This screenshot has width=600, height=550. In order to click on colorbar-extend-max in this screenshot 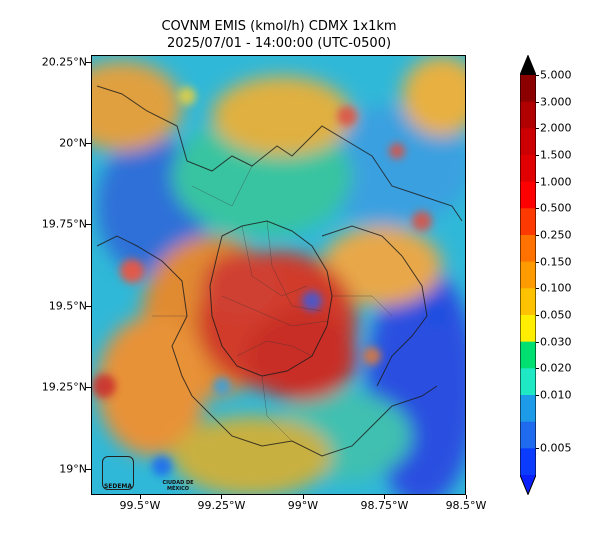, I will do `click(528, 65)`.